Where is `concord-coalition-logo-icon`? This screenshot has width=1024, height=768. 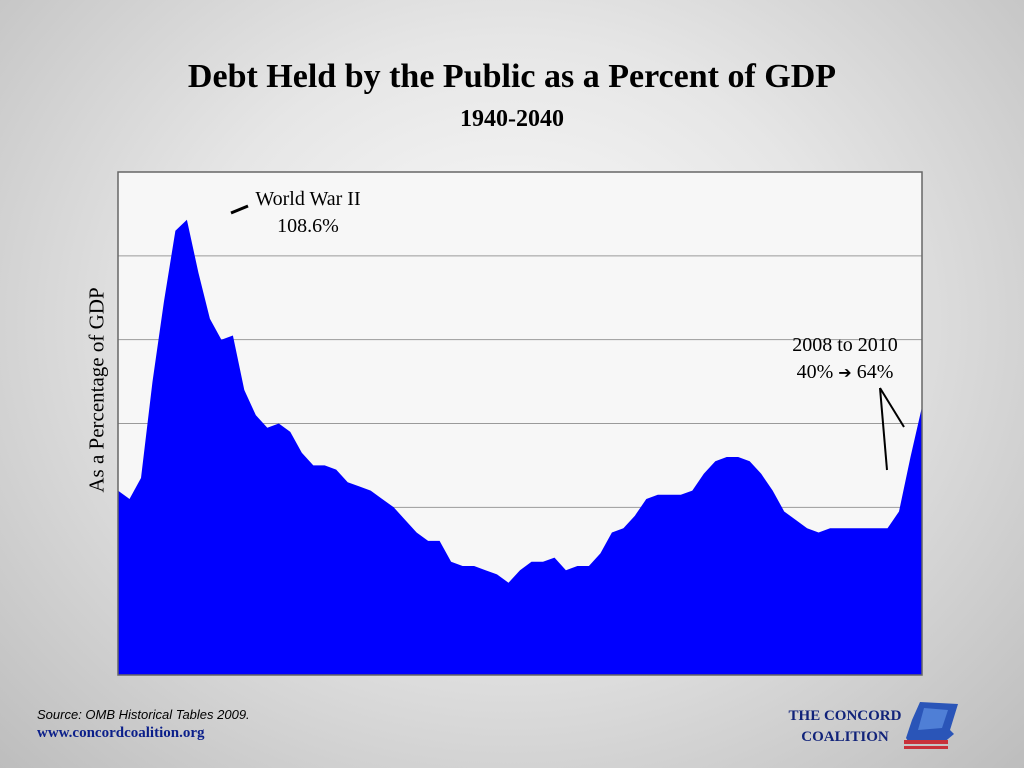
concord-coalition-logo-icon is located at coordinates (932, 726).